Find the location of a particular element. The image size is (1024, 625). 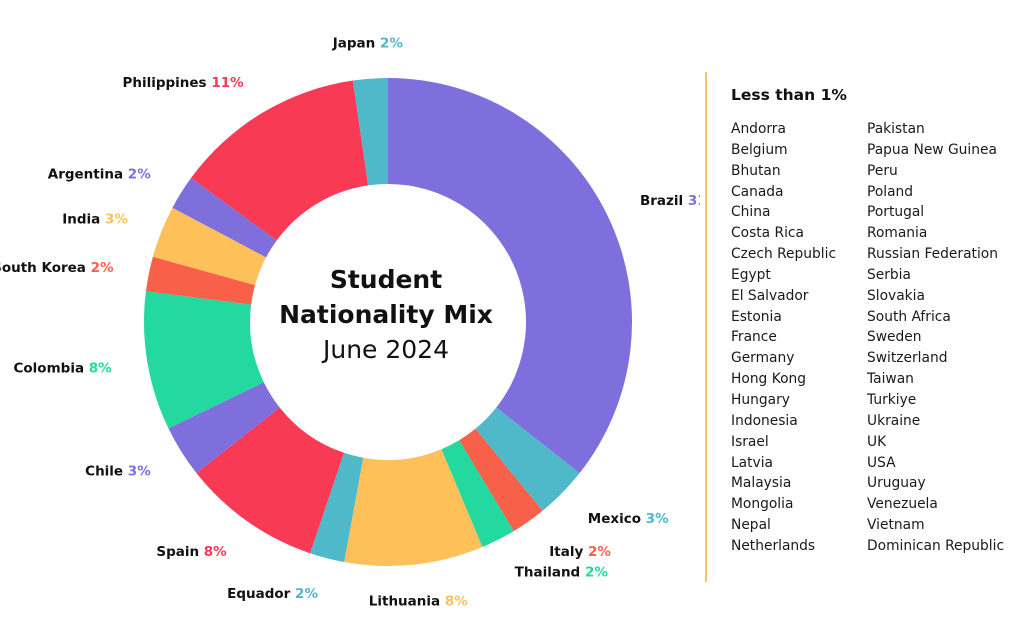

country-item-left: Belgium is located at coordinates (759, 149).